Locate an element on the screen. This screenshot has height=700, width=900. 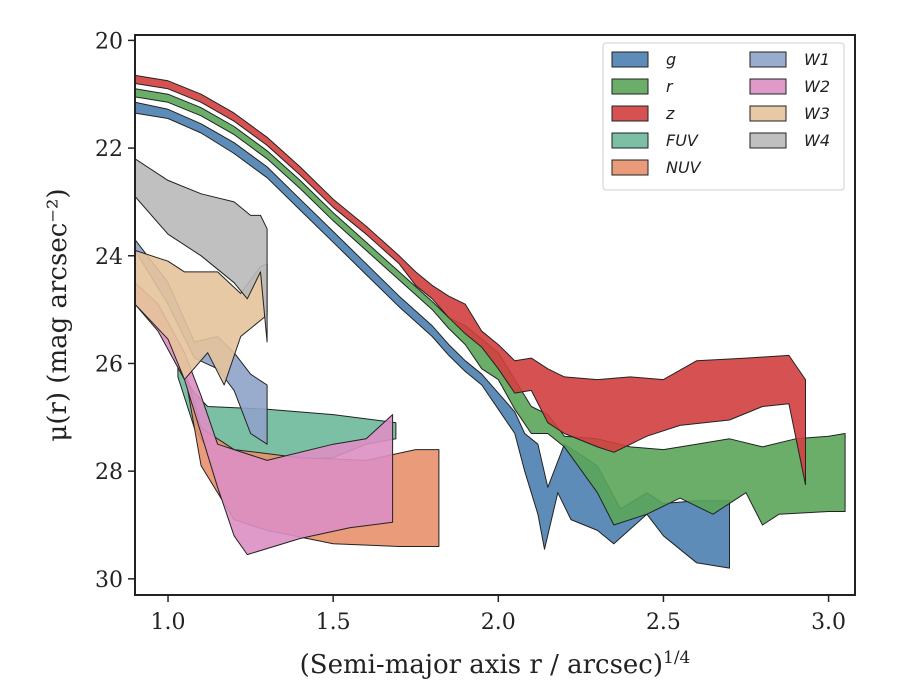
x-tick-label: 1.5 is located at coordinates (333, 622).